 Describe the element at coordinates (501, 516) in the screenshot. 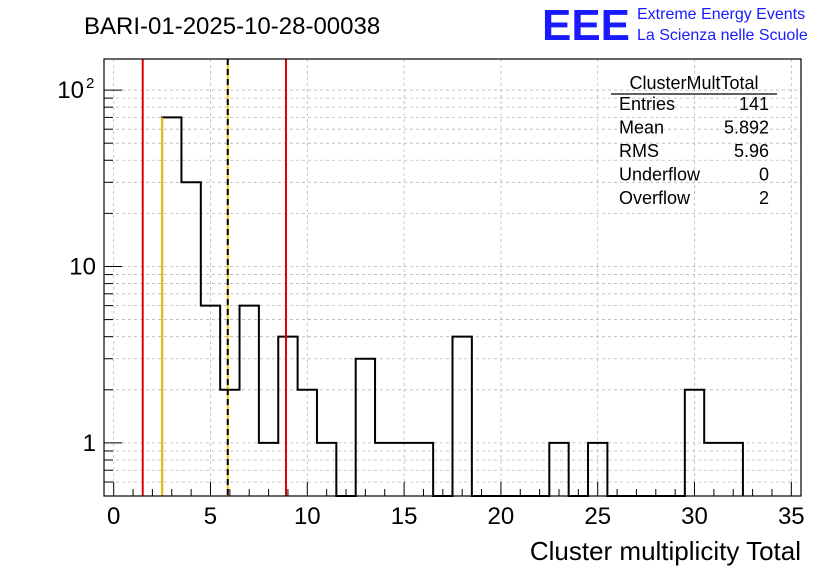

I see `x-tick-label: 20` at that location.